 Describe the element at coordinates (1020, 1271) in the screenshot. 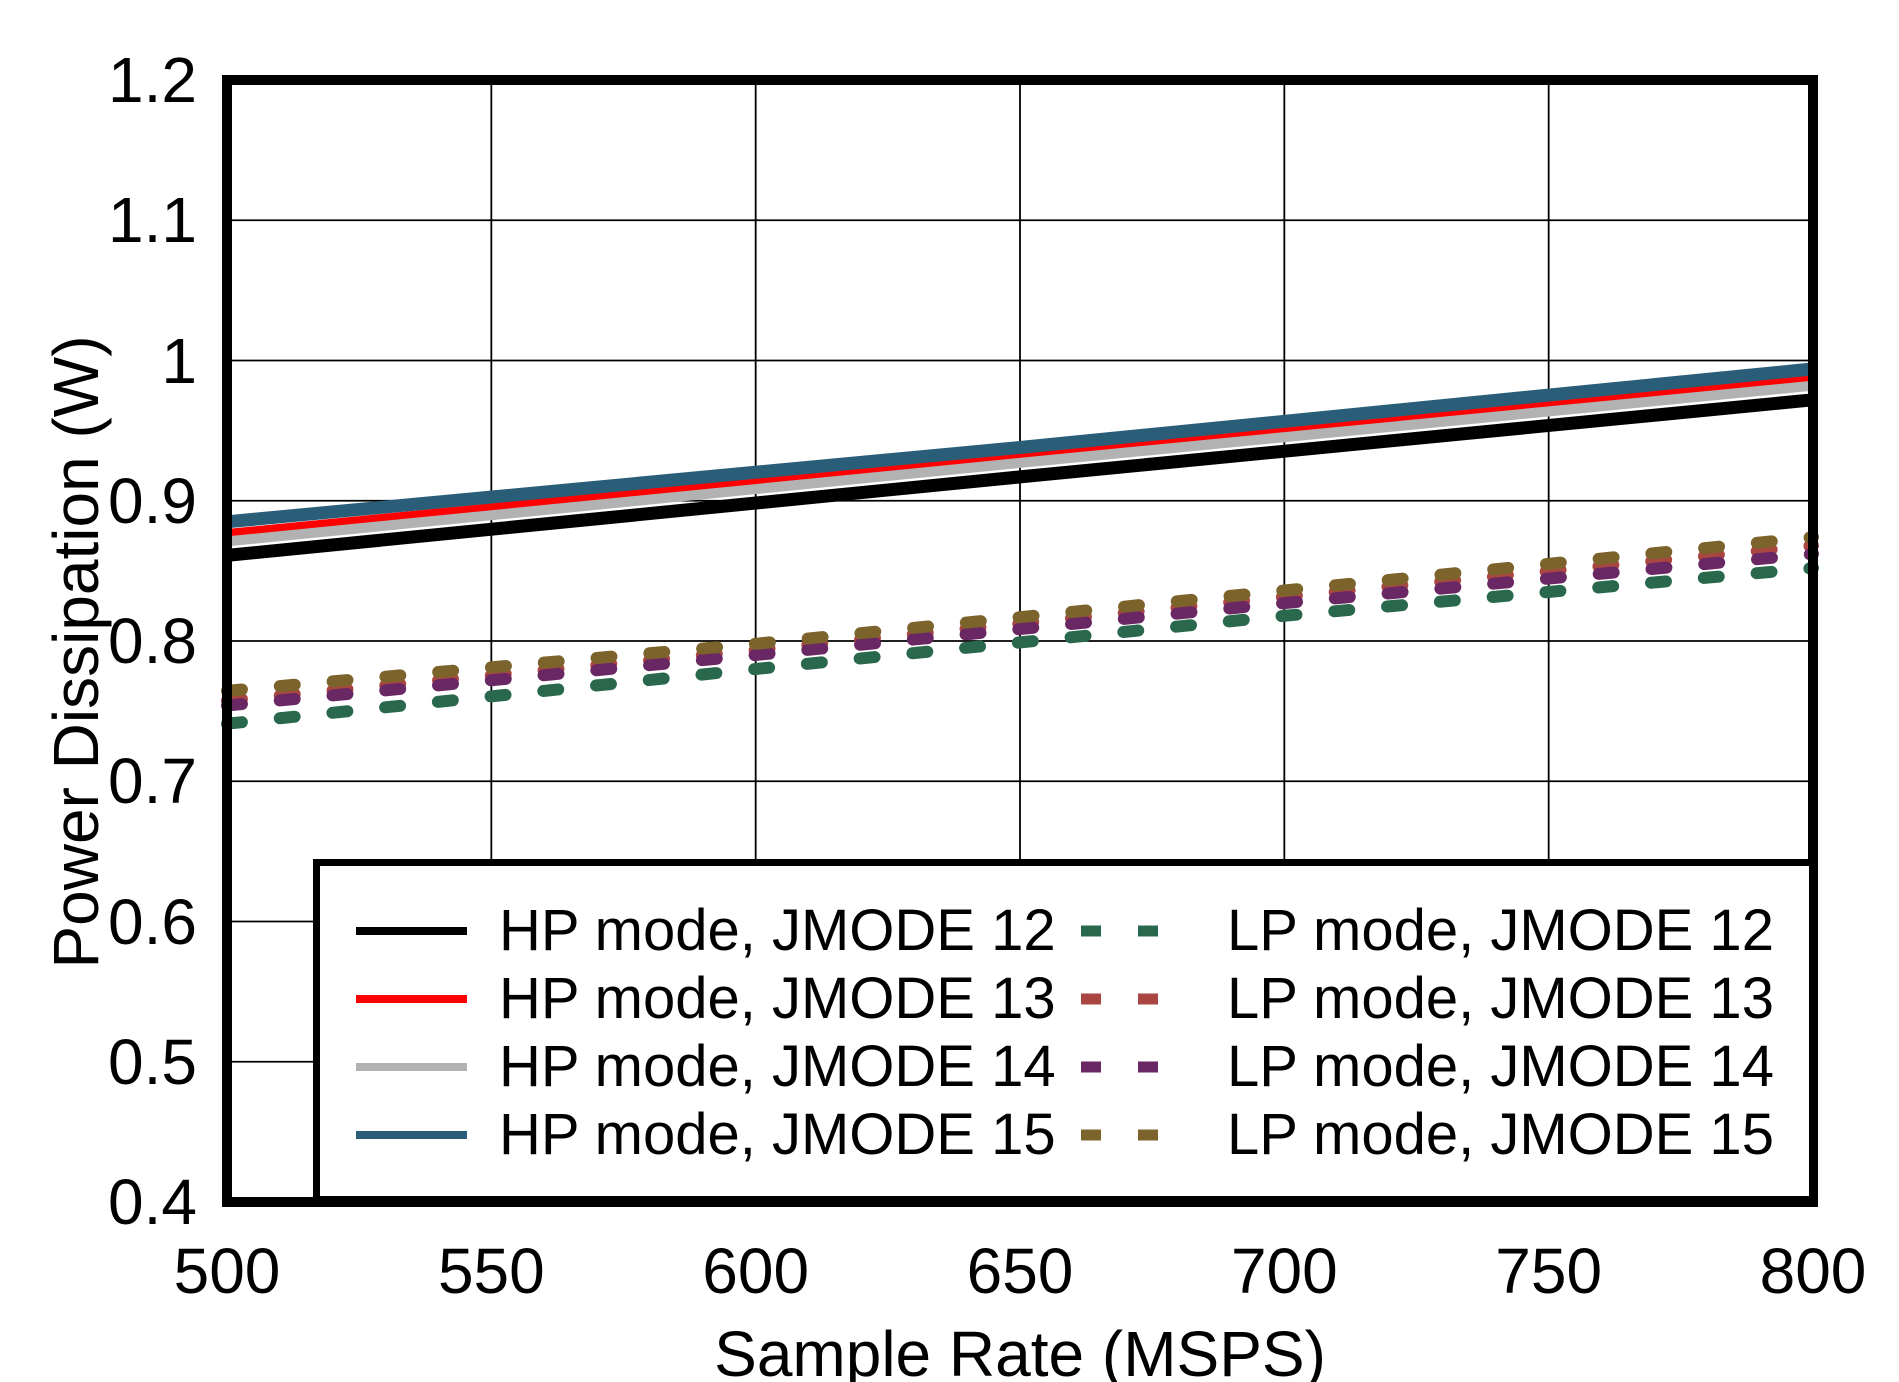

I see `x-tick-label: 650` at that location.